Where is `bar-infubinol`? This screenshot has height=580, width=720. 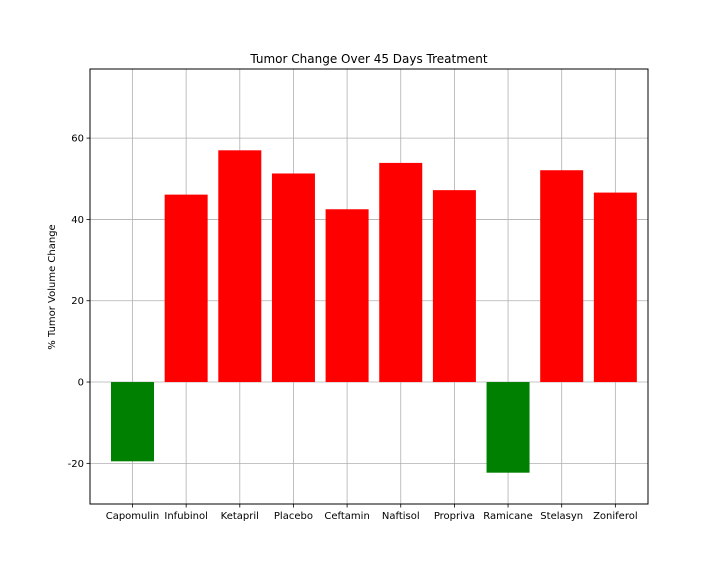
bar-infubinol is located at coordinates (186, 288).